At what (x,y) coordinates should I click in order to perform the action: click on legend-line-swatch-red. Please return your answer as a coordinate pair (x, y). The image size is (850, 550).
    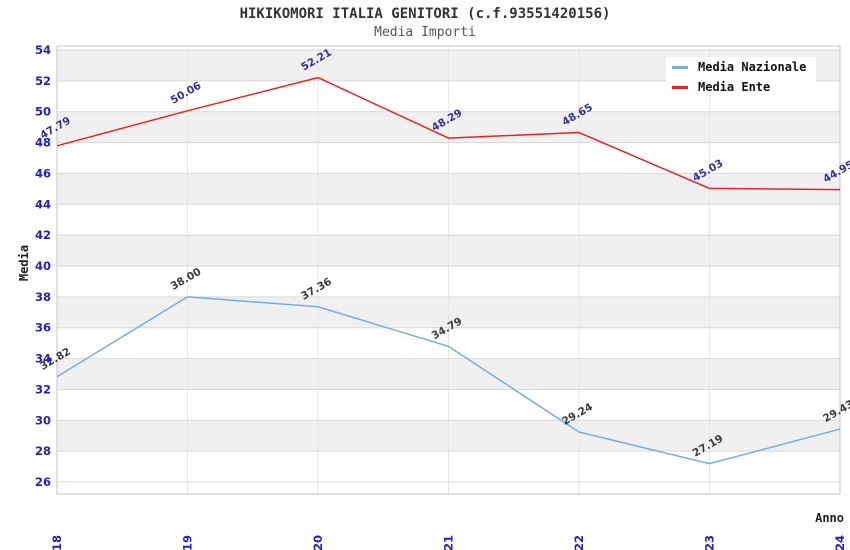
    Looking at the image, I should click on (680, 87).